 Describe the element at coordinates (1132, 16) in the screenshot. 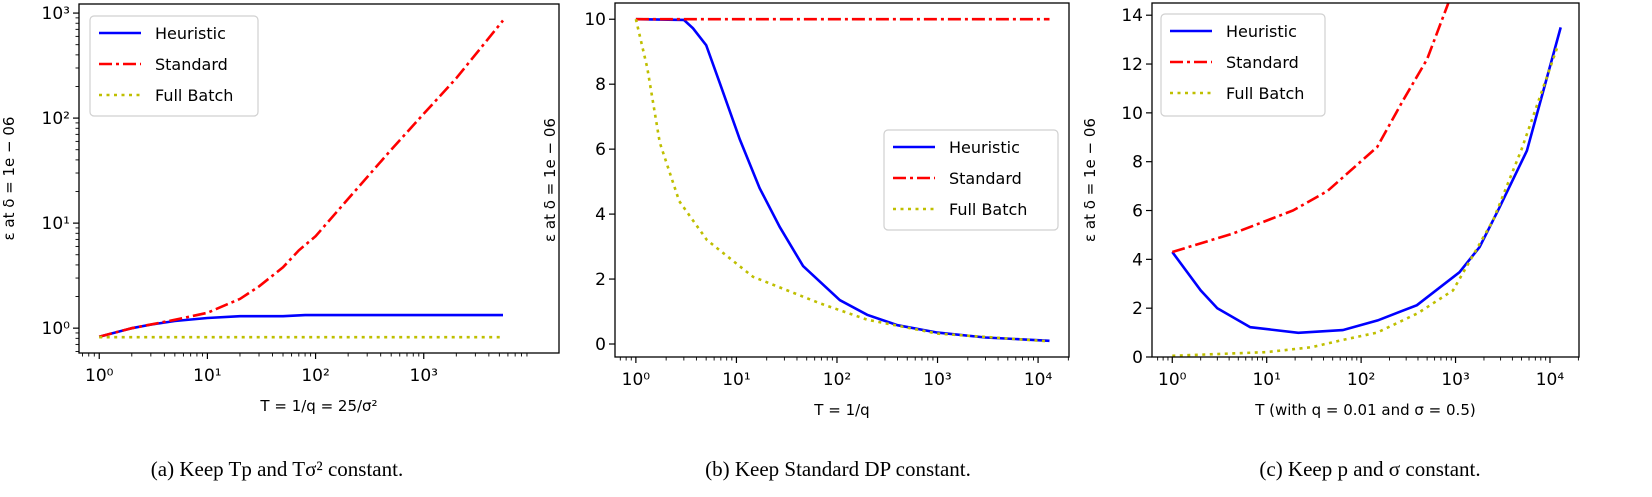

I see `y-tick-label: 14` at that location.